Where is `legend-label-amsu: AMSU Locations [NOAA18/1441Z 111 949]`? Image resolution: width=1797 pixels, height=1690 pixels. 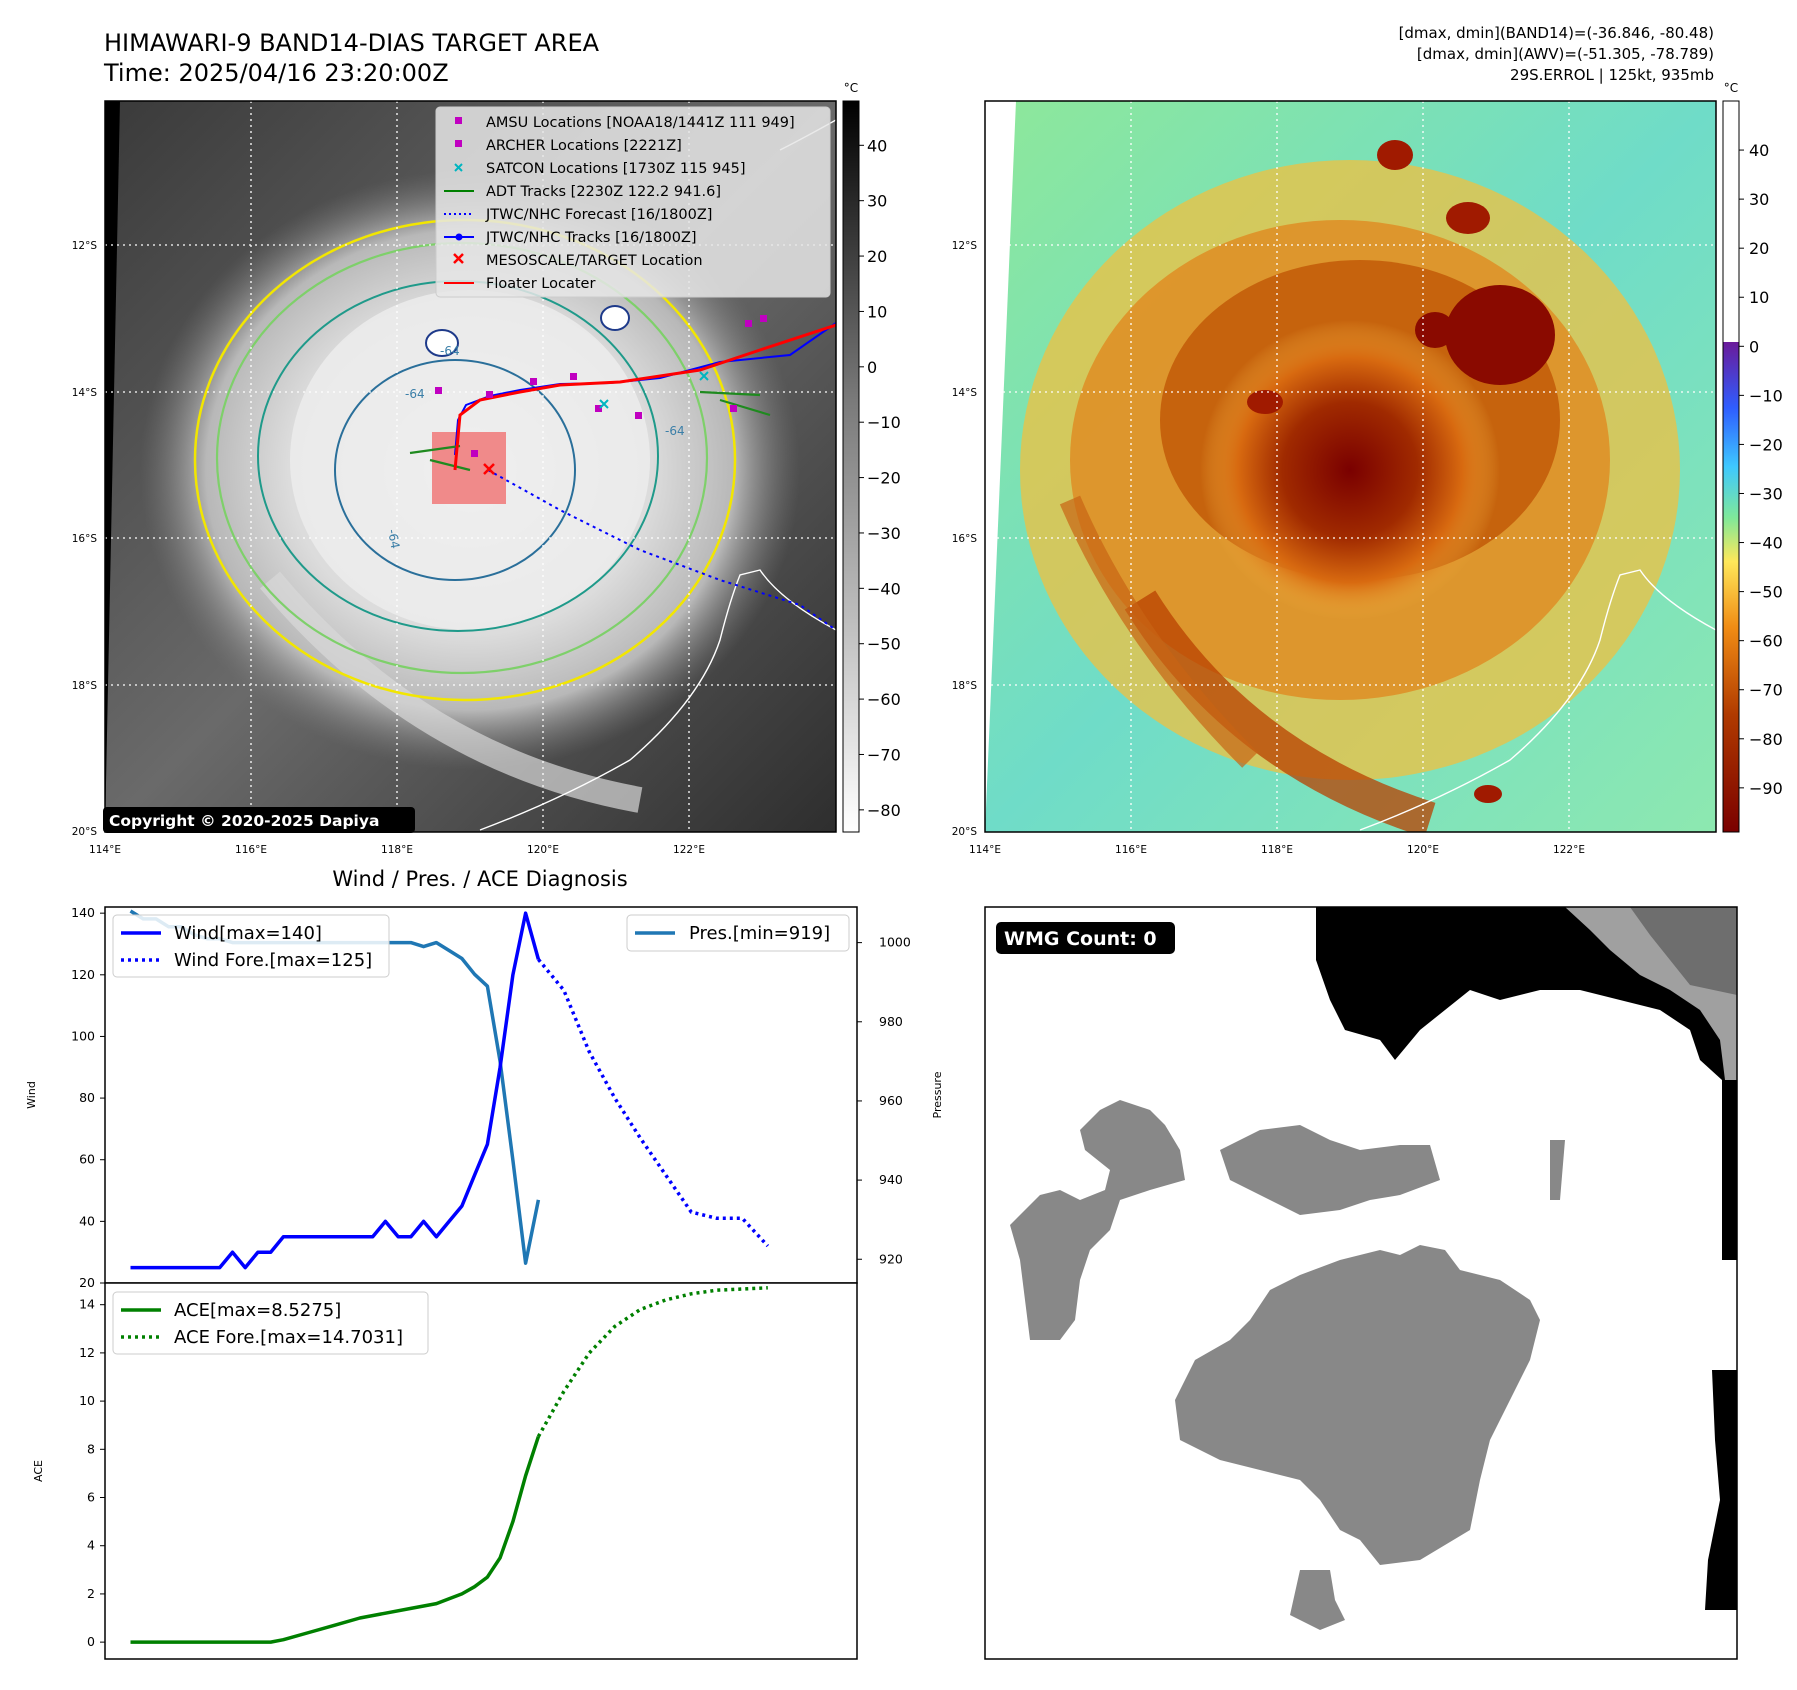 legend-label-amsu: AMSU Locations [NOAA18/1441Z 111 949] is located at coordinates (640, 123).